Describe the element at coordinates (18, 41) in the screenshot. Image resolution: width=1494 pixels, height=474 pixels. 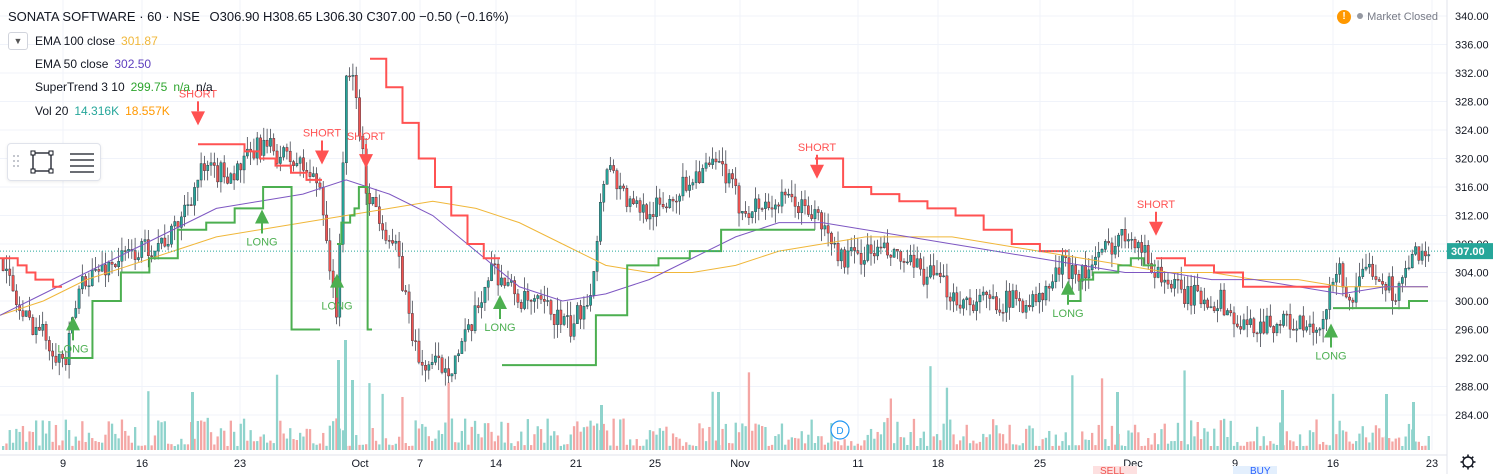
I see `collapse-legend-button: ▼` at that location.